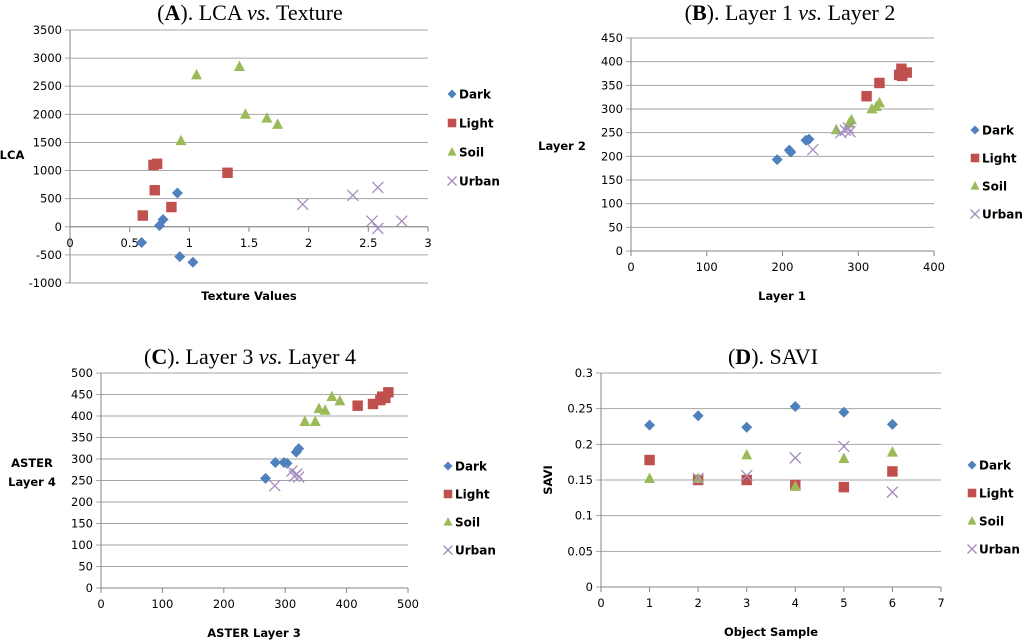 The image size is (1024, 640). I want to click on x-tick-label: 1.5, so click(249, 243).